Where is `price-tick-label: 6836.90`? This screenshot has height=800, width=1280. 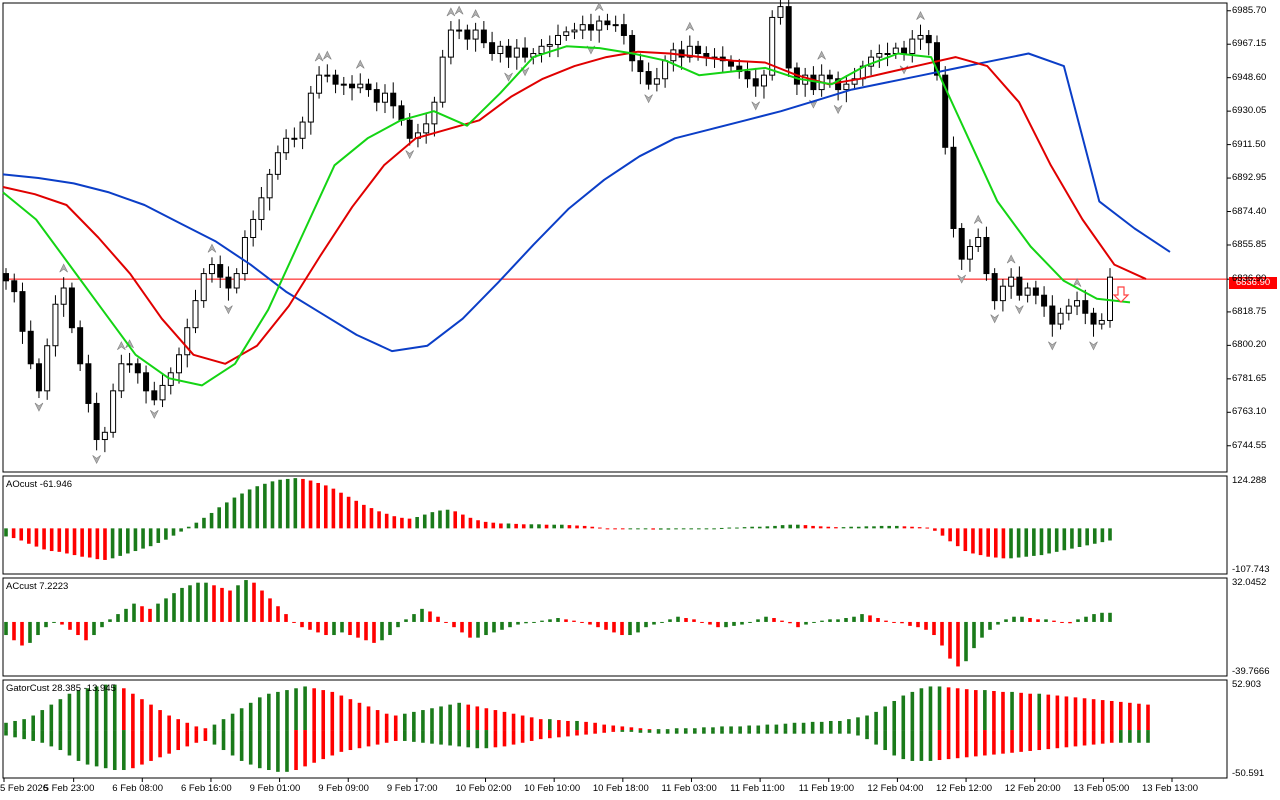
price-tick-label: 6836.90 is located at coordinates (1249, 279).